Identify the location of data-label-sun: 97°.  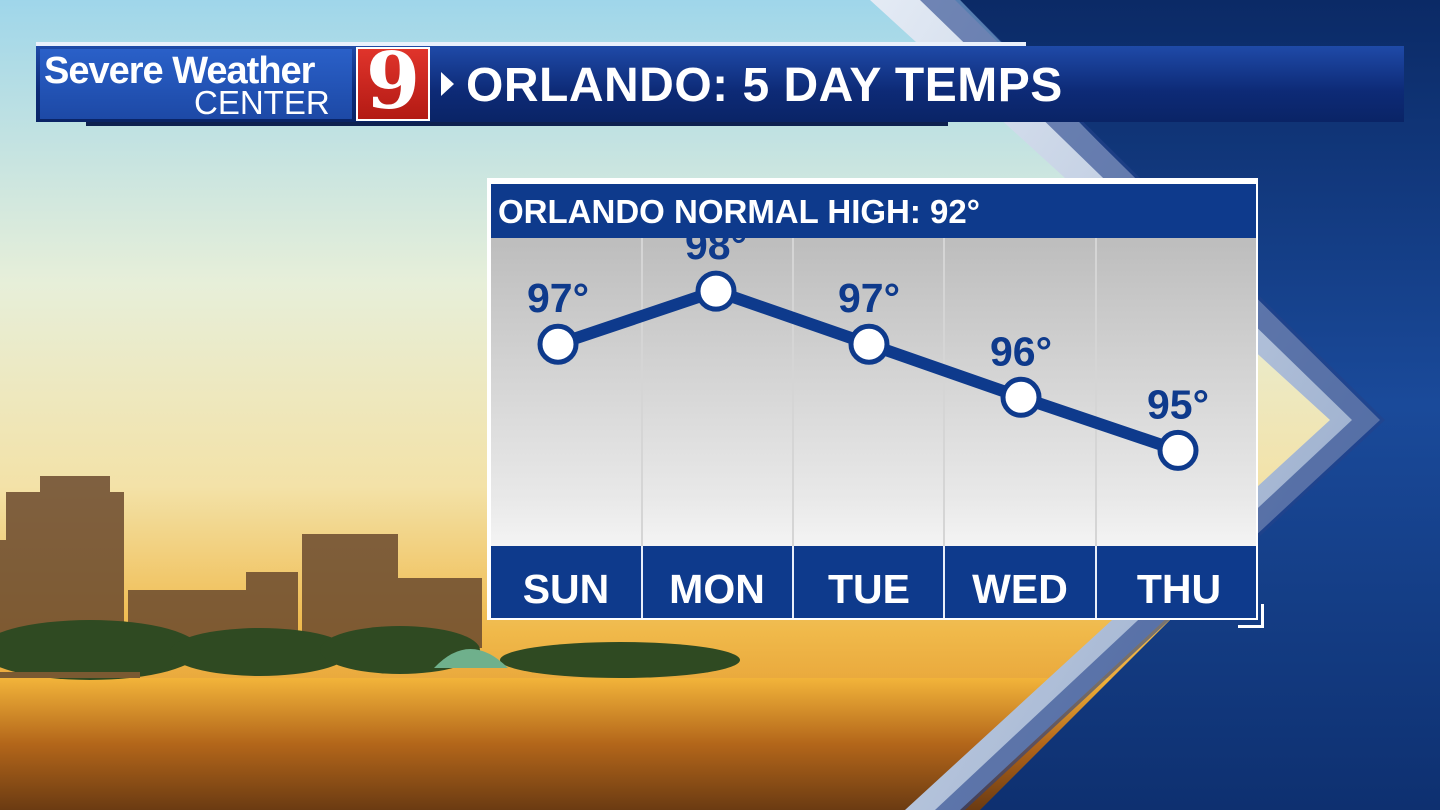
(558, 298).